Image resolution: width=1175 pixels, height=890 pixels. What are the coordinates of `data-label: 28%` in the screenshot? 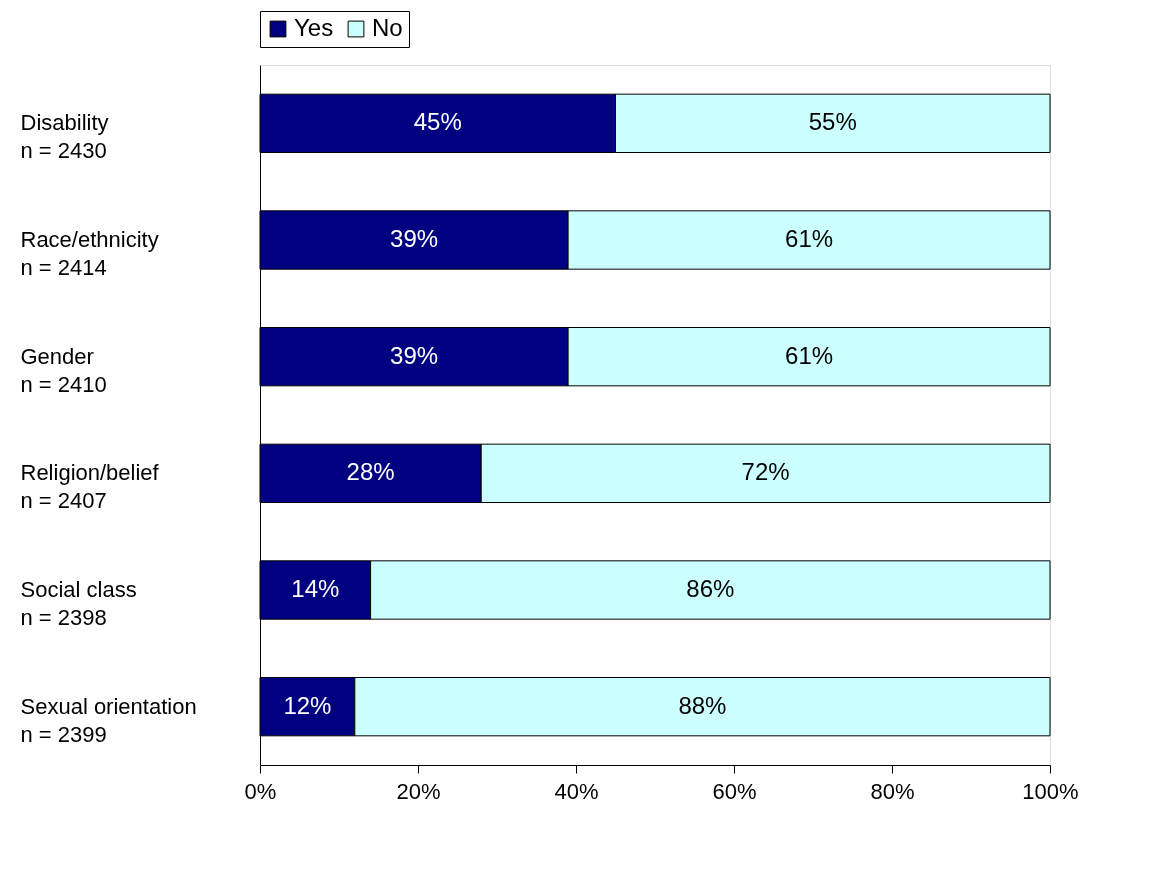 It's located at (370, 472).